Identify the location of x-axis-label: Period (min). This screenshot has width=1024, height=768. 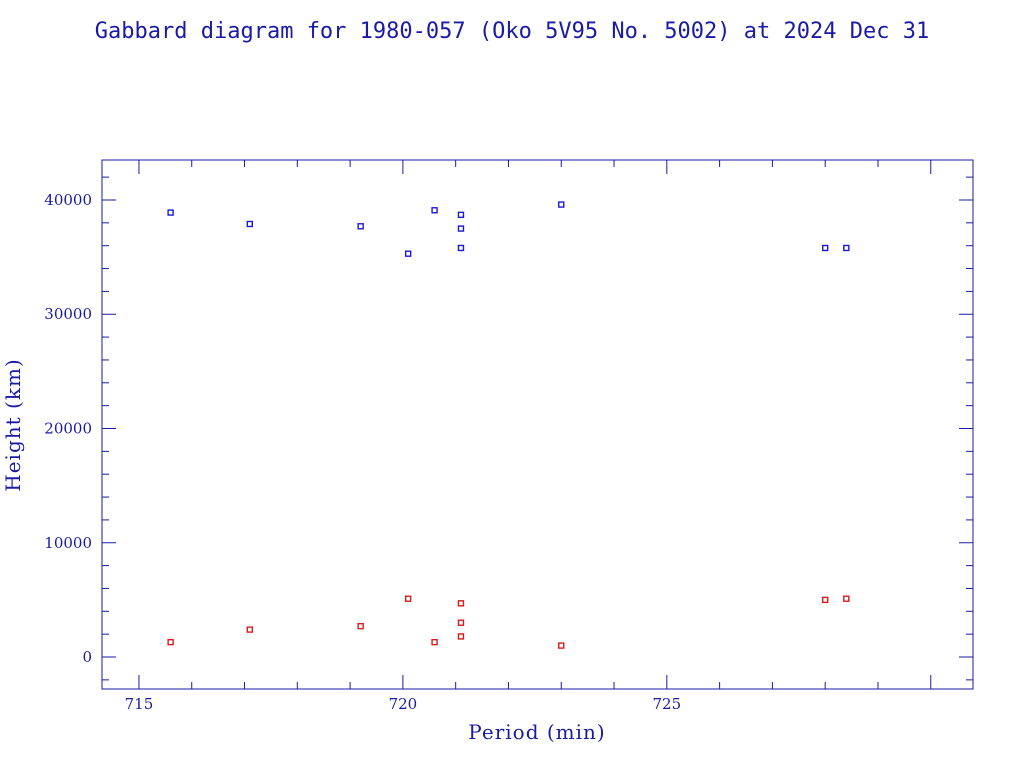
(536, 732).